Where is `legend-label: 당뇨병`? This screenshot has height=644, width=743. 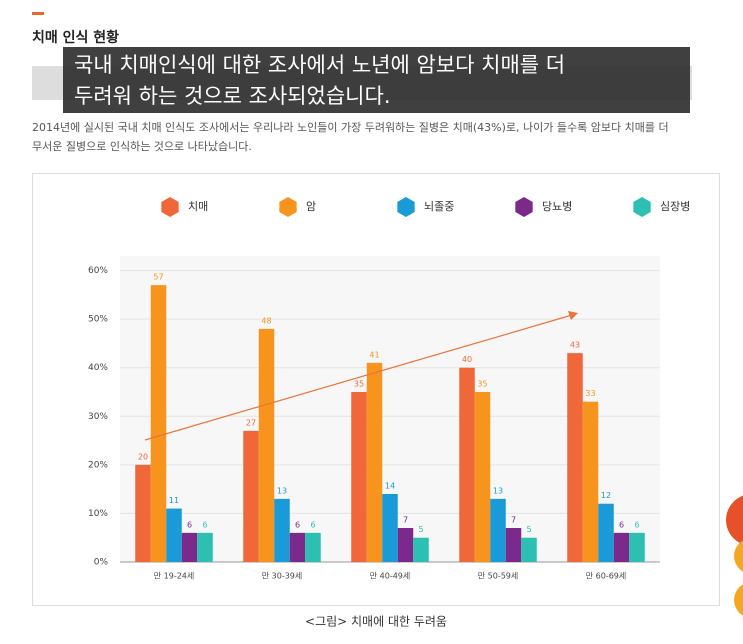 legend-label: 당뇨병 is located at coordinates (557, 206).